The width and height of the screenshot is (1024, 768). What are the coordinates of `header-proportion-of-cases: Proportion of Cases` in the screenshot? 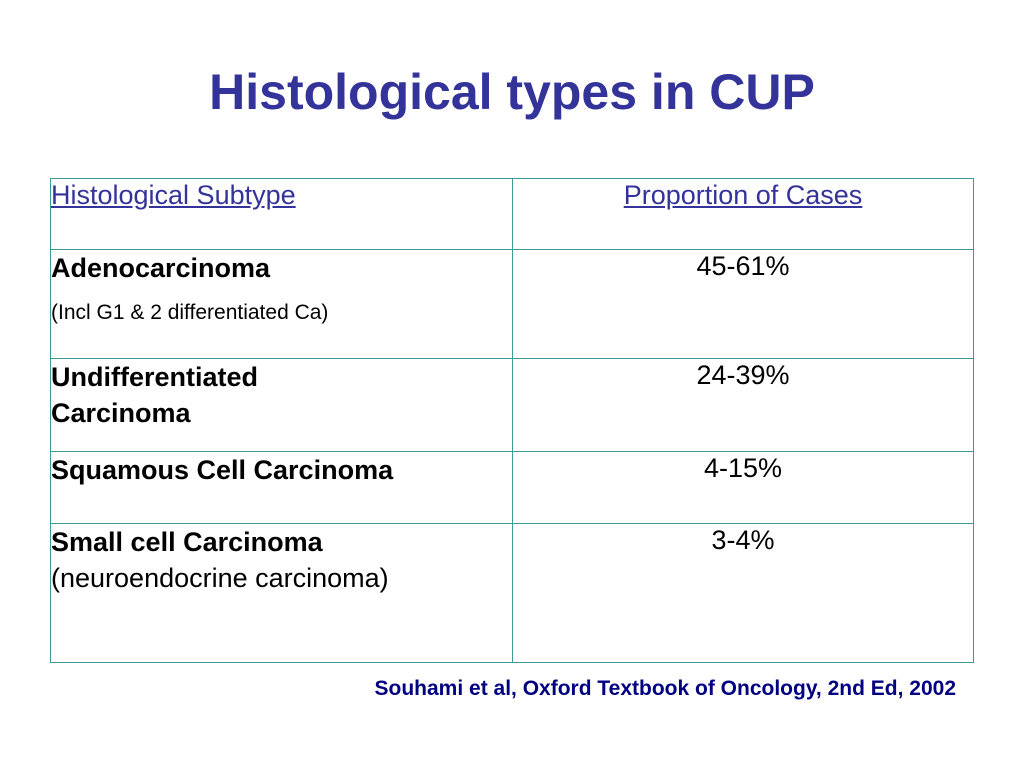 It's located at (743, 214).